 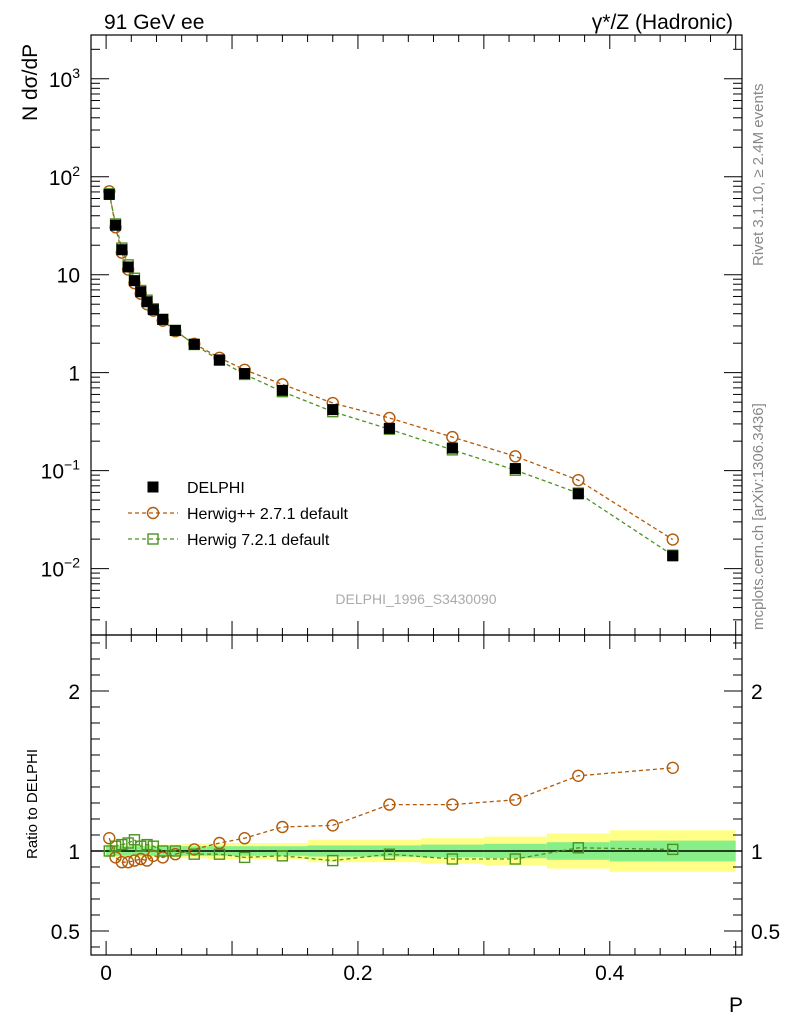 What do you see at coordinates (357, 973) in the screenshot?
I see `x-tick-label: 0.2` at bounding box center [357, 973].